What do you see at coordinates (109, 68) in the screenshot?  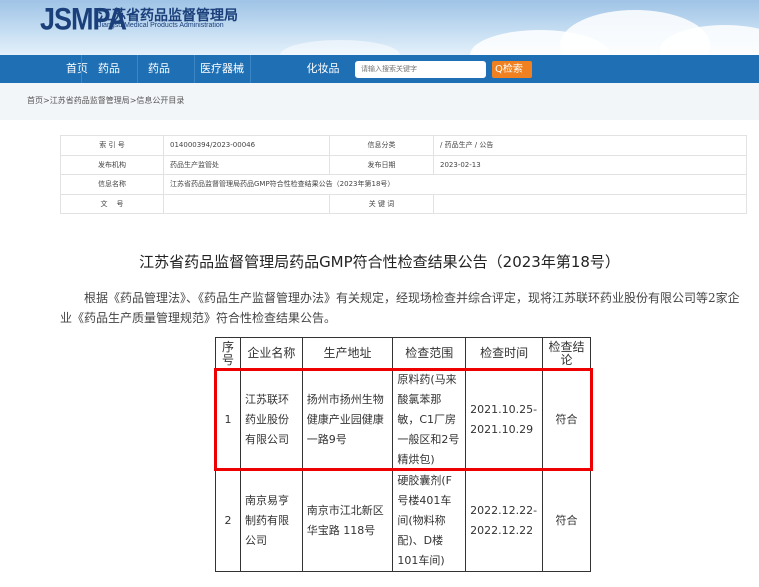 I see `nav-drugs-label: 药品` at bounding box center [109, 68].